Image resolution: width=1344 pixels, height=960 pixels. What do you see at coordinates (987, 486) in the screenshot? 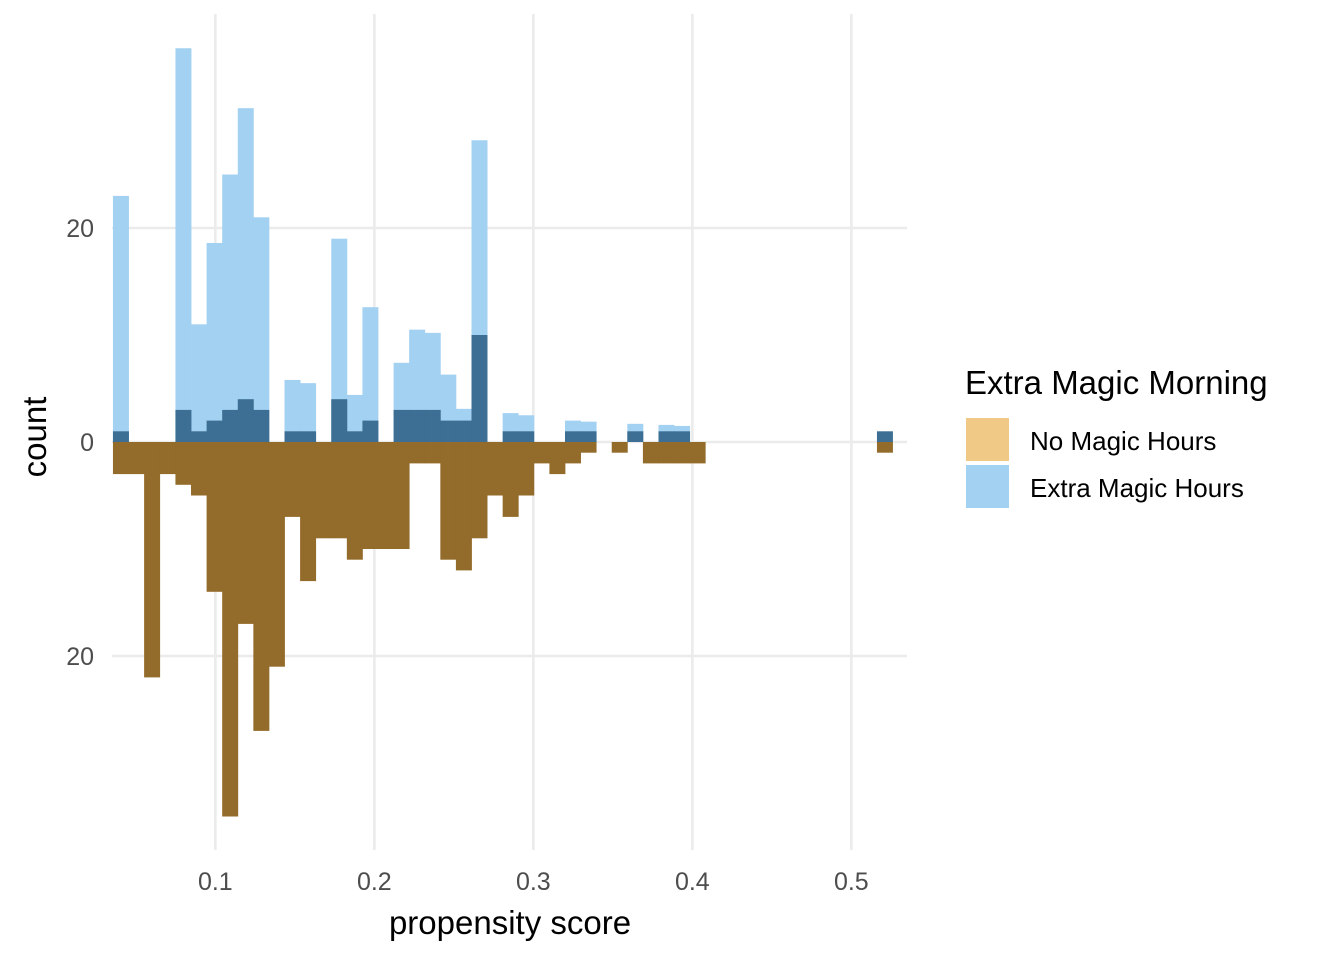
I see `legend-swatch-extra-magic-hours` at bounding box center [987, 486].